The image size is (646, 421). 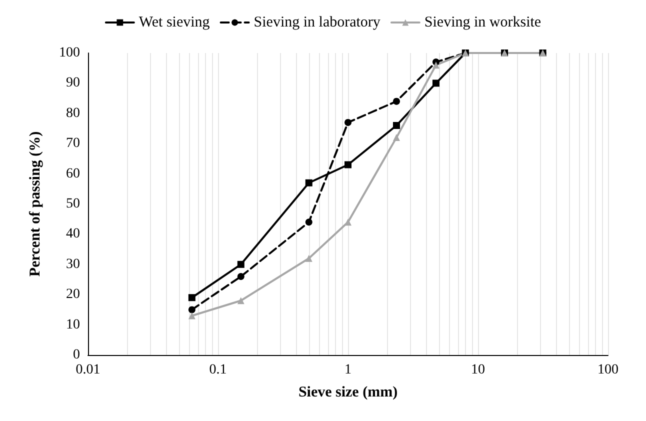 What do you see at coordinates (608, 370) in the screenshot?
I see `x-tick-label: 100` at bounding box center [608, 370].